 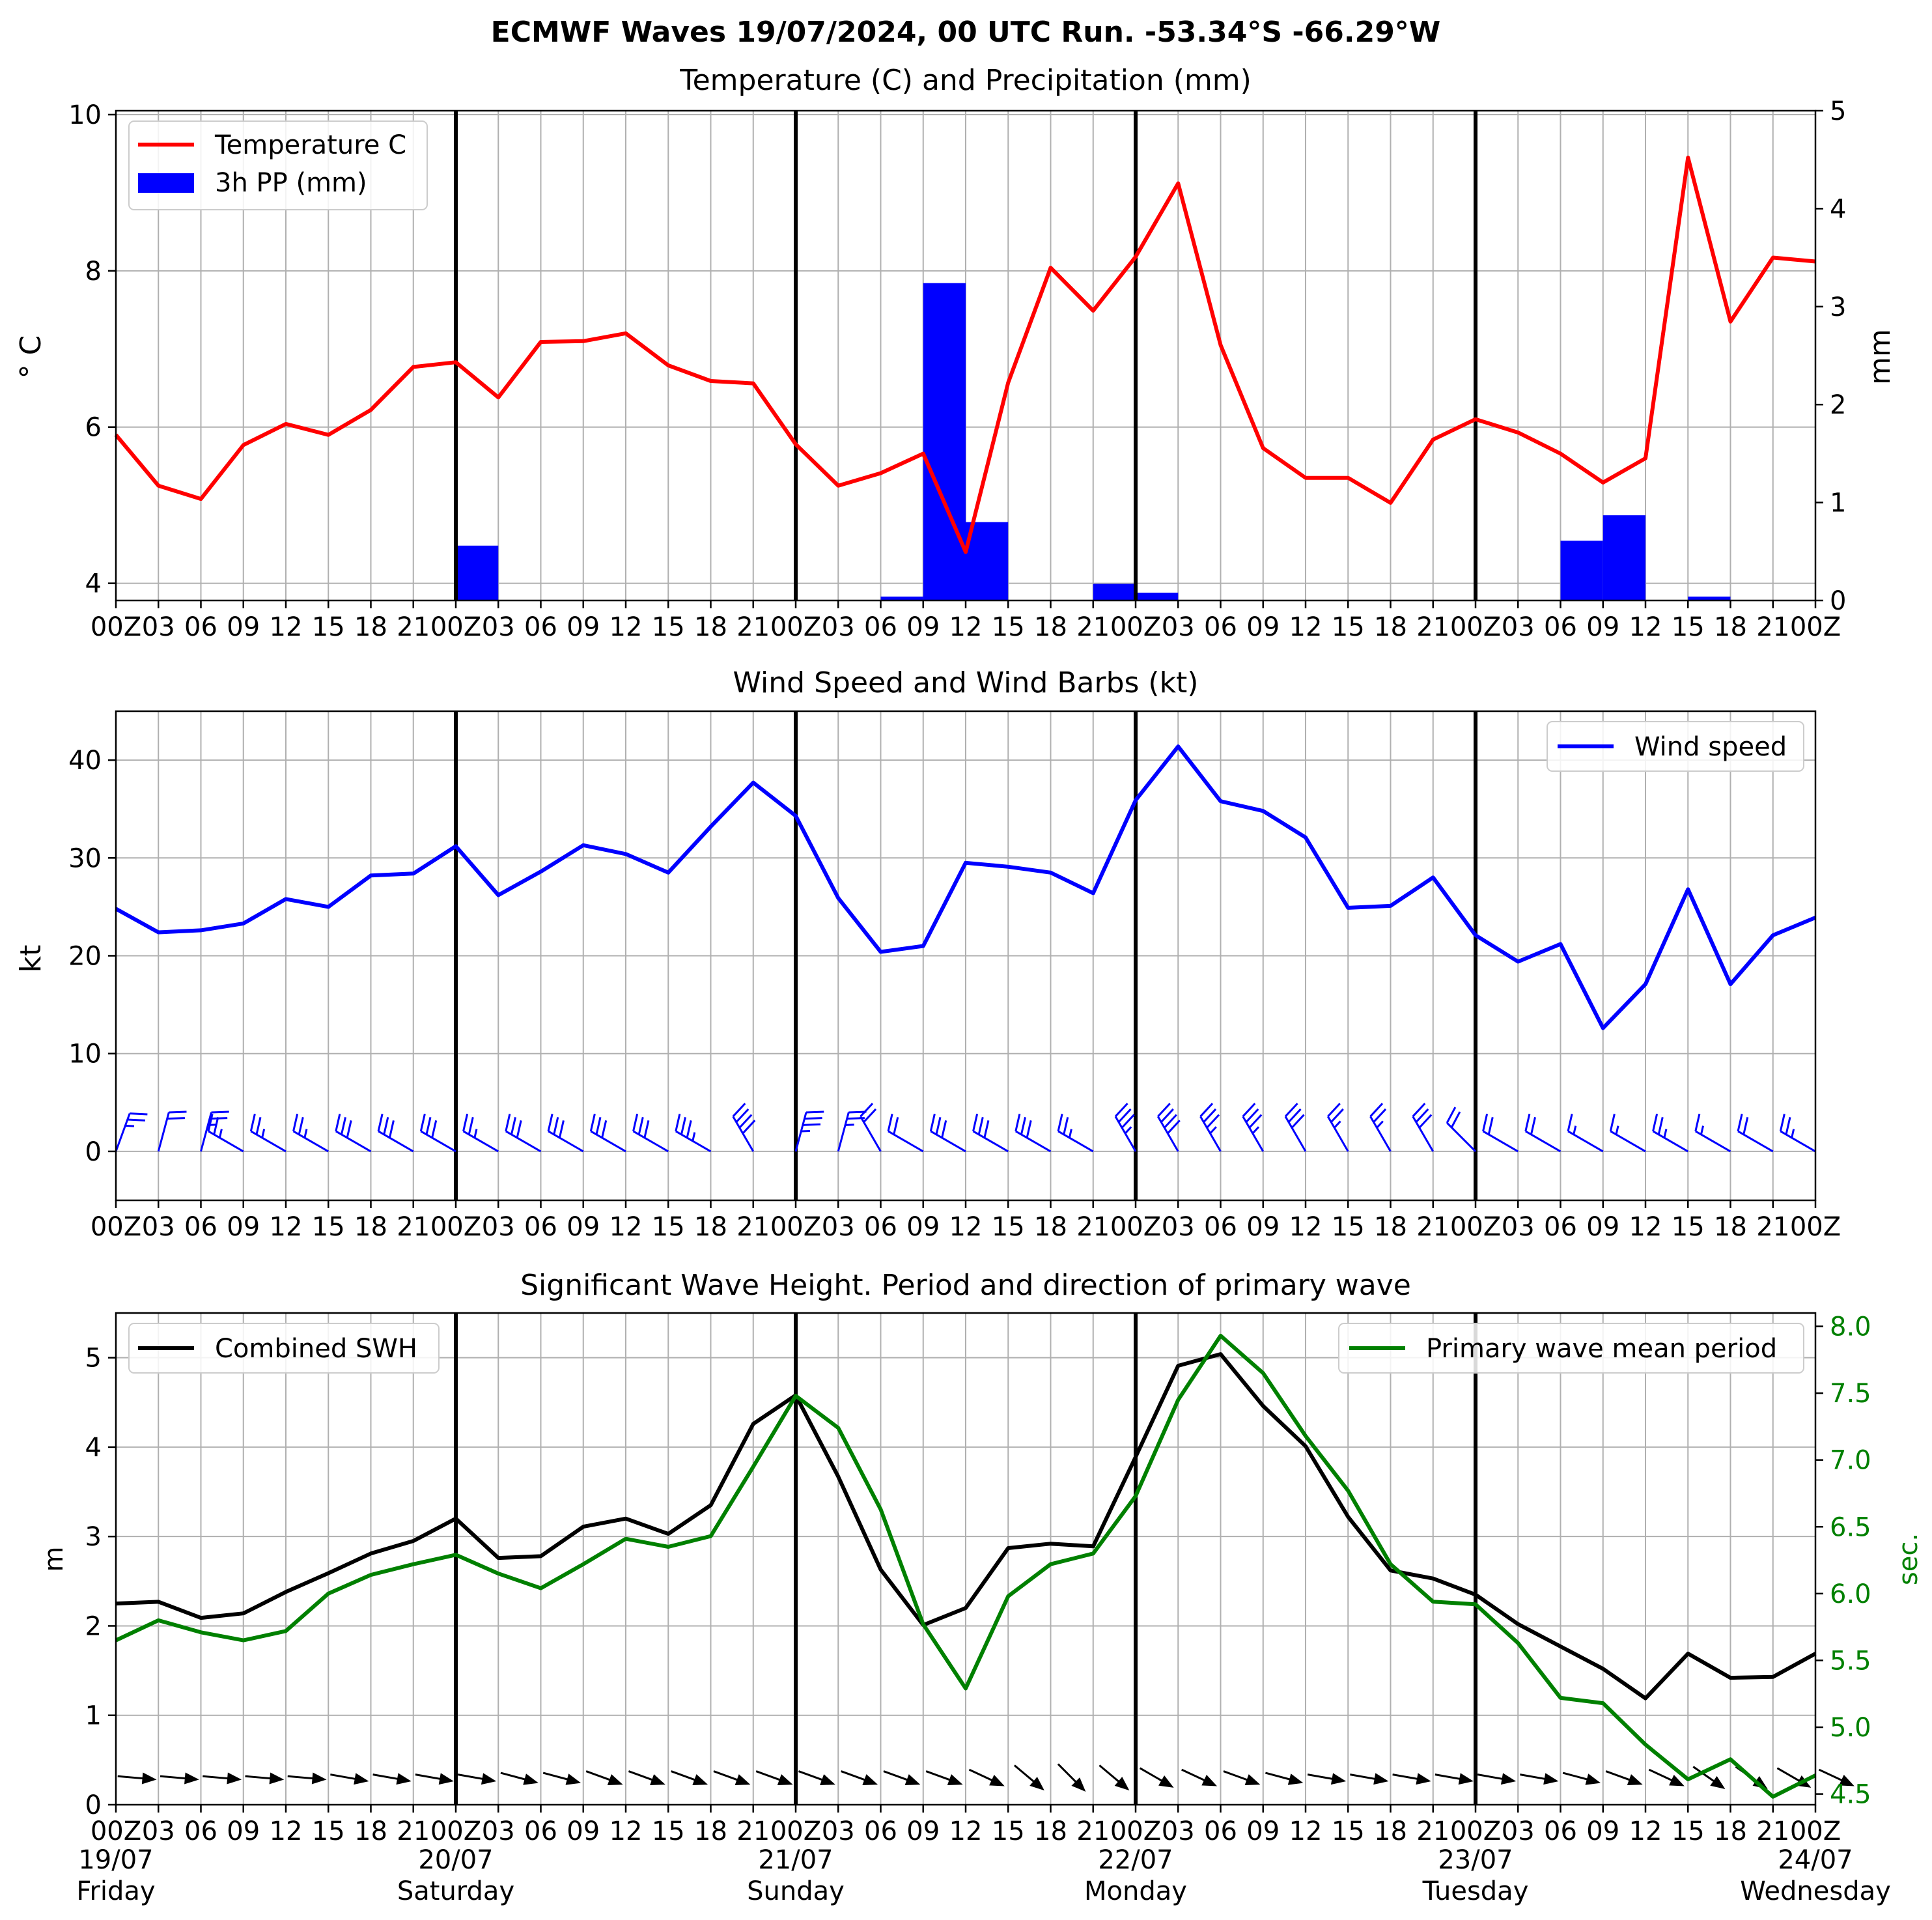 What do you see at coordinates (31, 357) in the screenshot?
I see `temperature-y-axis-label: ° C` at bounding box center [31, 357].